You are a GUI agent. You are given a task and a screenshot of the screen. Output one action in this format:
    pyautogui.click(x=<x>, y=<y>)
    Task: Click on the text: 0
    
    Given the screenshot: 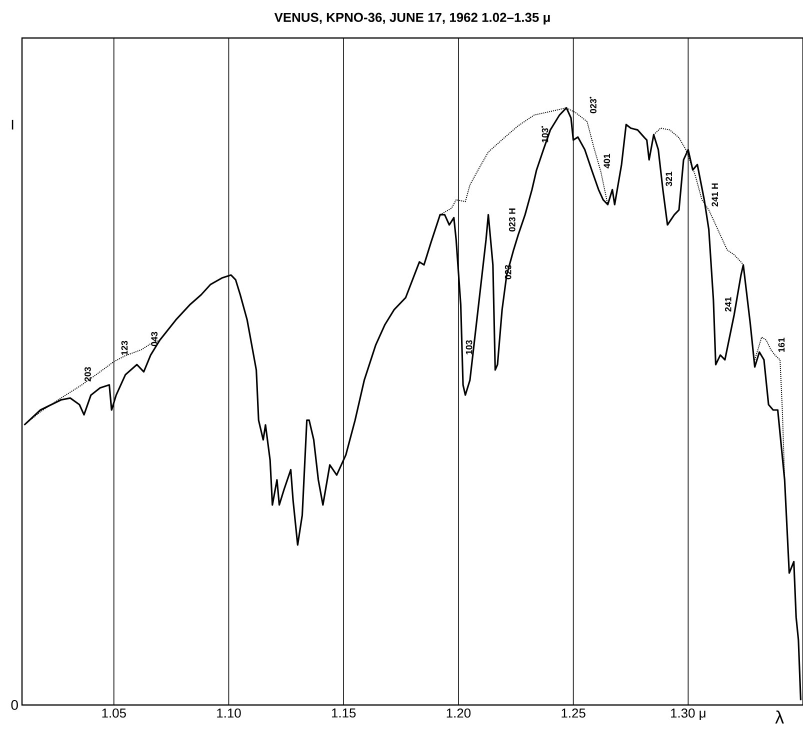 What is the action you would take?
    pyautogui.click(x=14, y=705)
    